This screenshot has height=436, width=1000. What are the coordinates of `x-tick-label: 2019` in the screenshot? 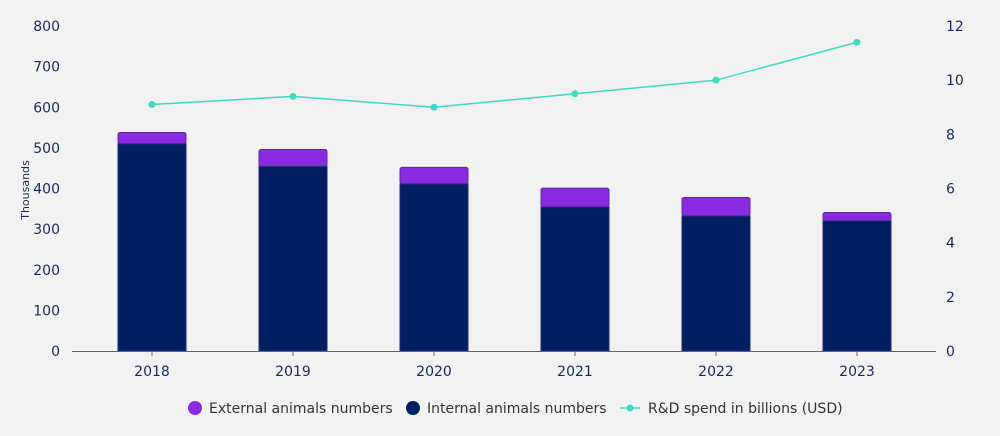 It's located at (293, 372).